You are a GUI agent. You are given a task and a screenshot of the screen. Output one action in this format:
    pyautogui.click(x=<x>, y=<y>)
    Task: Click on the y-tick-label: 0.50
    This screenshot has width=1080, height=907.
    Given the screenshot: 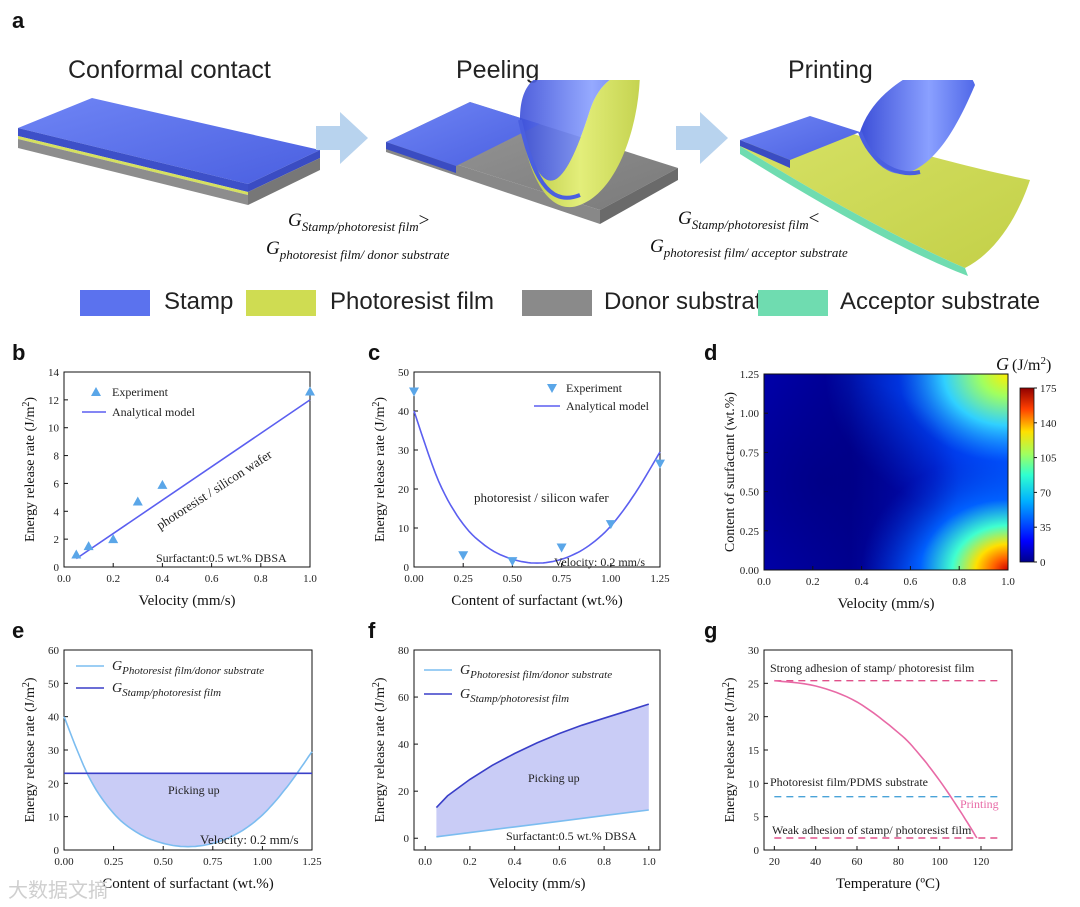 What is the action you would take?
    pyautogui.click(x=750, y=493)
    